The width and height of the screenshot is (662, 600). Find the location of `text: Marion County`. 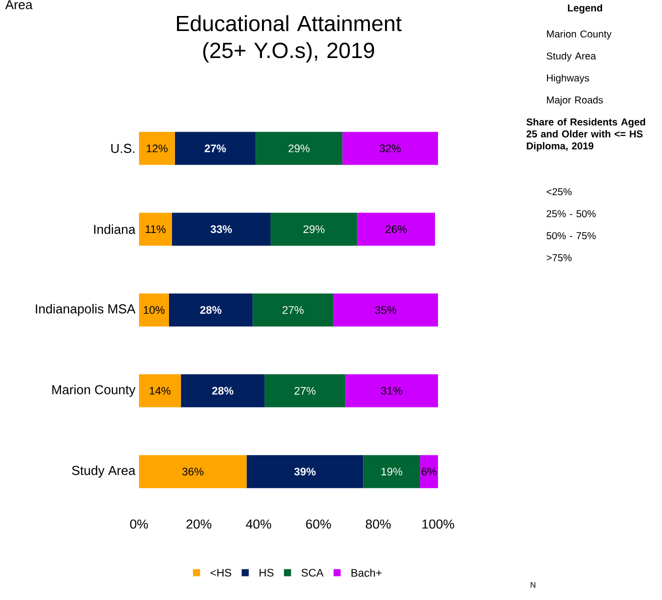

text: Marion County is located at coordinates (579, 35).